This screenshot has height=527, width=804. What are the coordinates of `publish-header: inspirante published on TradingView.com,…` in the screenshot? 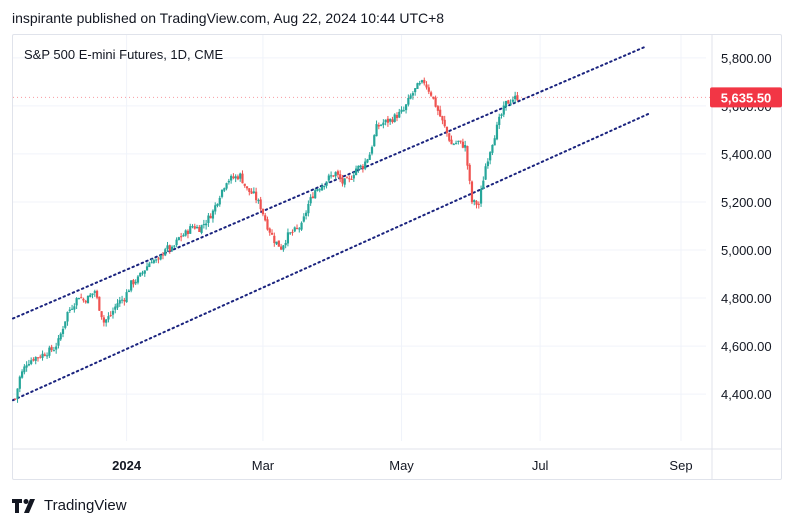 It's located at (228, 18).